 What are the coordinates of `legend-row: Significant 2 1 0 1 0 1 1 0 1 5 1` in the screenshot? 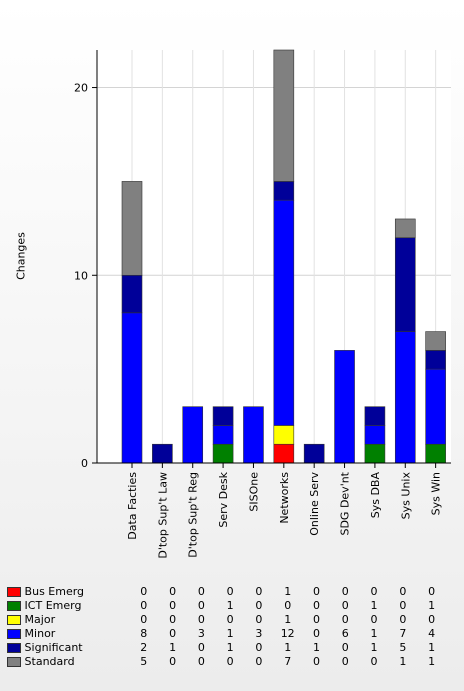 It's located at (225, 647).